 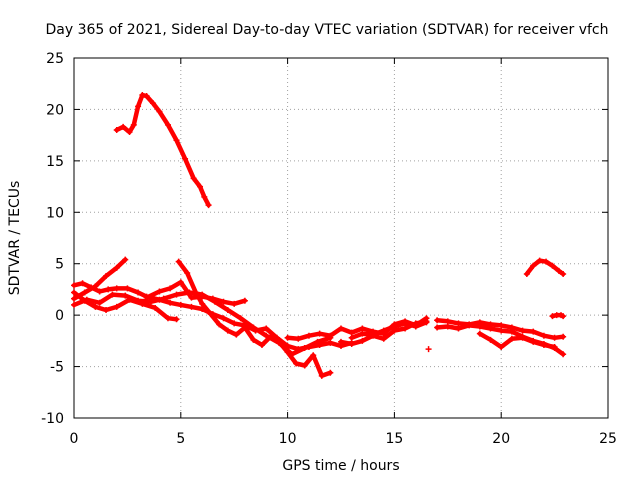 I want to click on series-arc-k, so click(x=500, y=340).